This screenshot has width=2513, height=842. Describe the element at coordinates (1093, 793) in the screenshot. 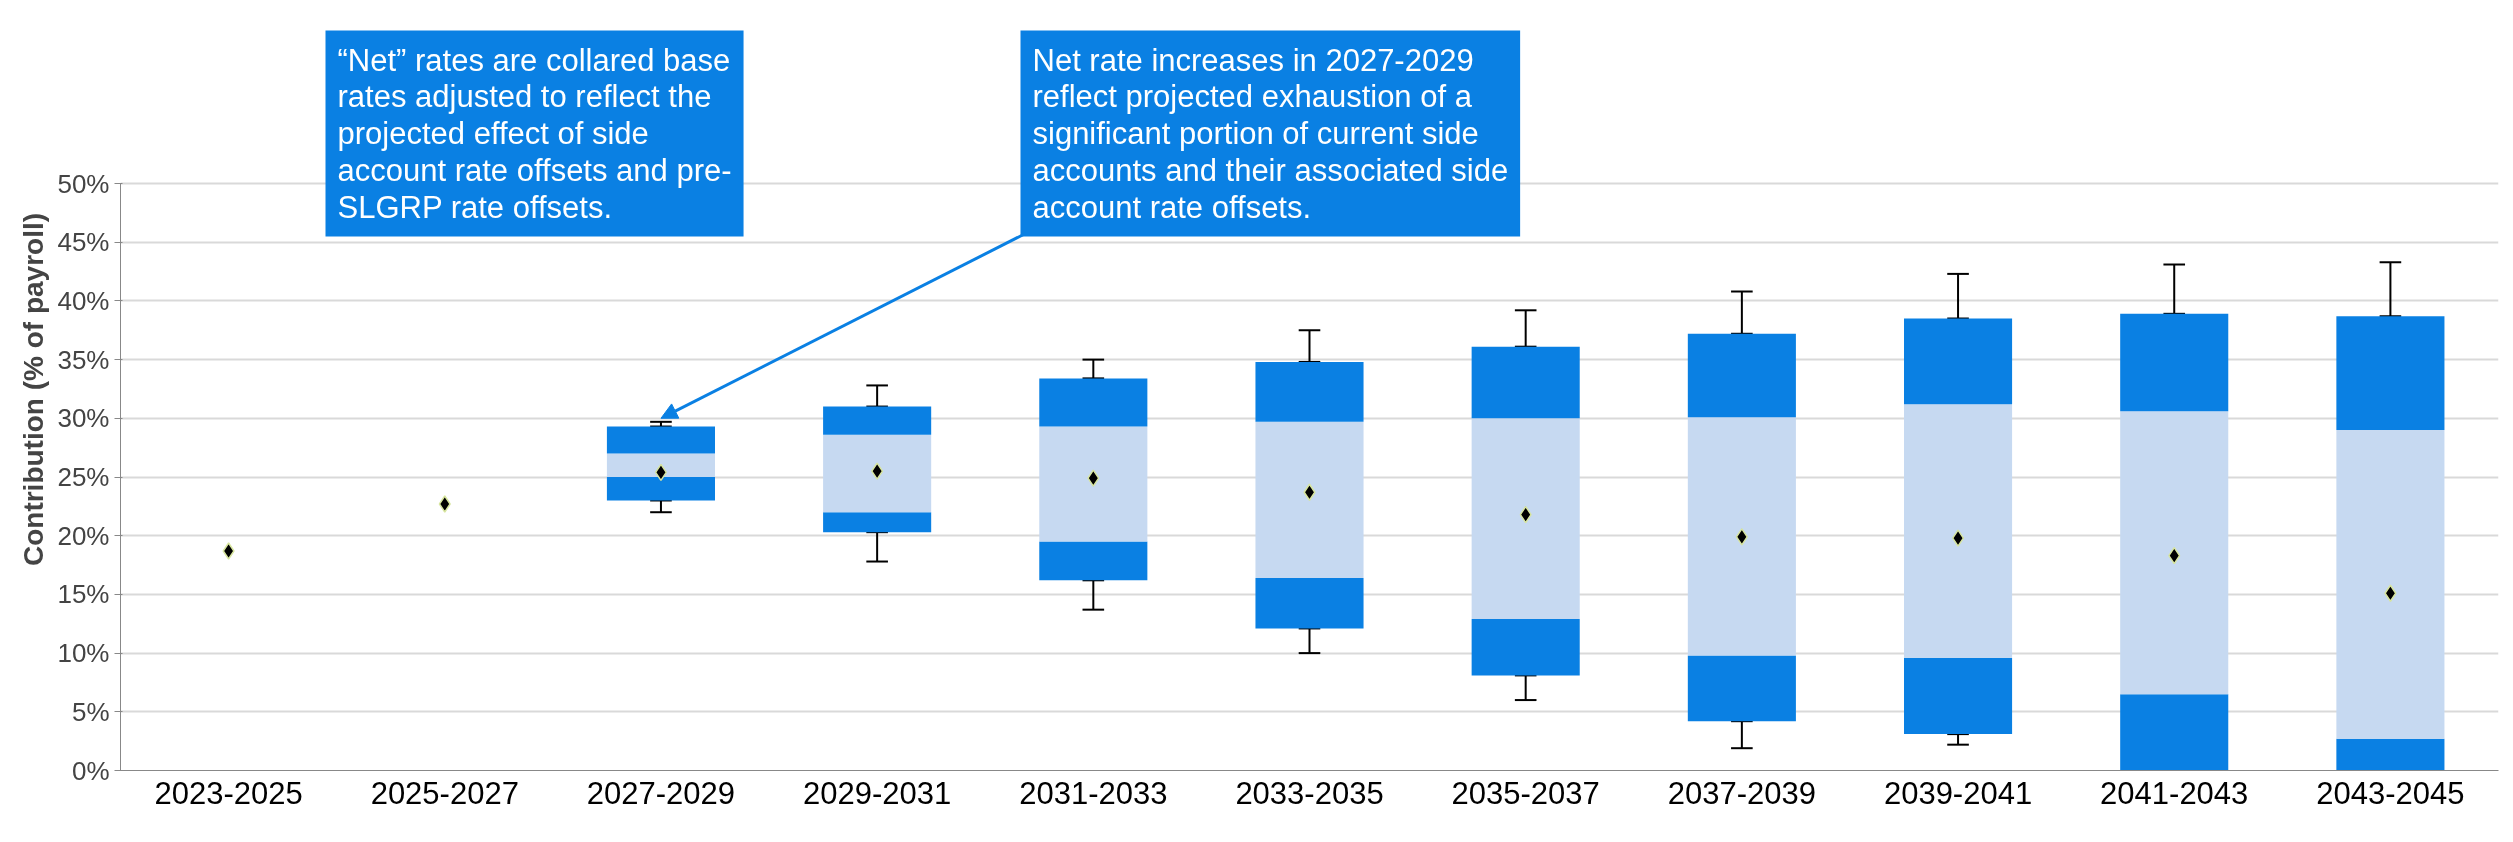

I see `x-tick-label: 2031-2033` at that location.